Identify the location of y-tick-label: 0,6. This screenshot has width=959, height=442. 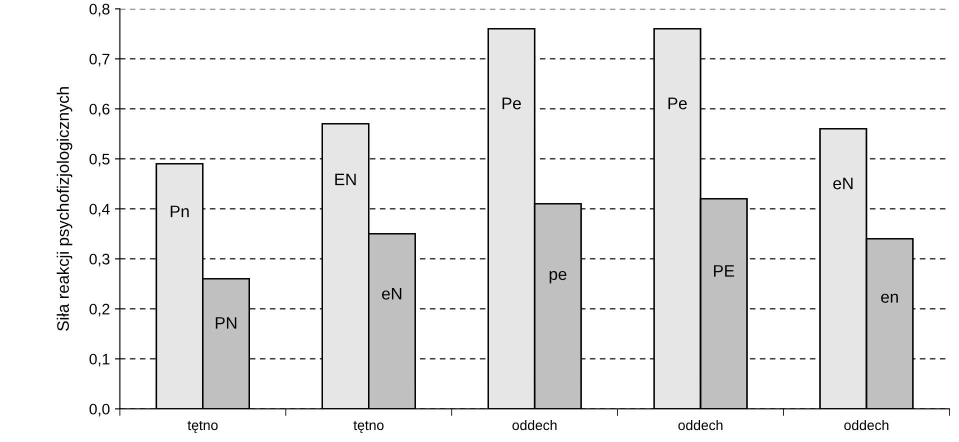
(100, 110).